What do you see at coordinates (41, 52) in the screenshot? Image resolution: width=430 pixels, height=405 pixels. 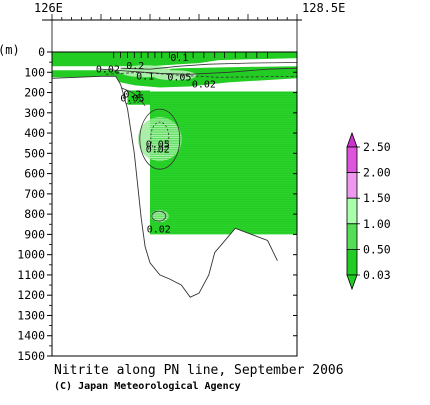 I see `y-tick-label: 0` at bounding box center [41, 52].